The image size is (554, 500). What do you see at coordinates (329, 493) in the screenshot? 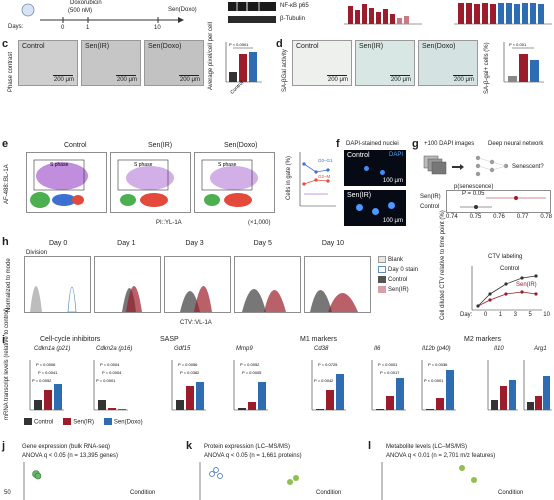
I see `panel-k-legend: Condition` at bounding box center [329, 493].